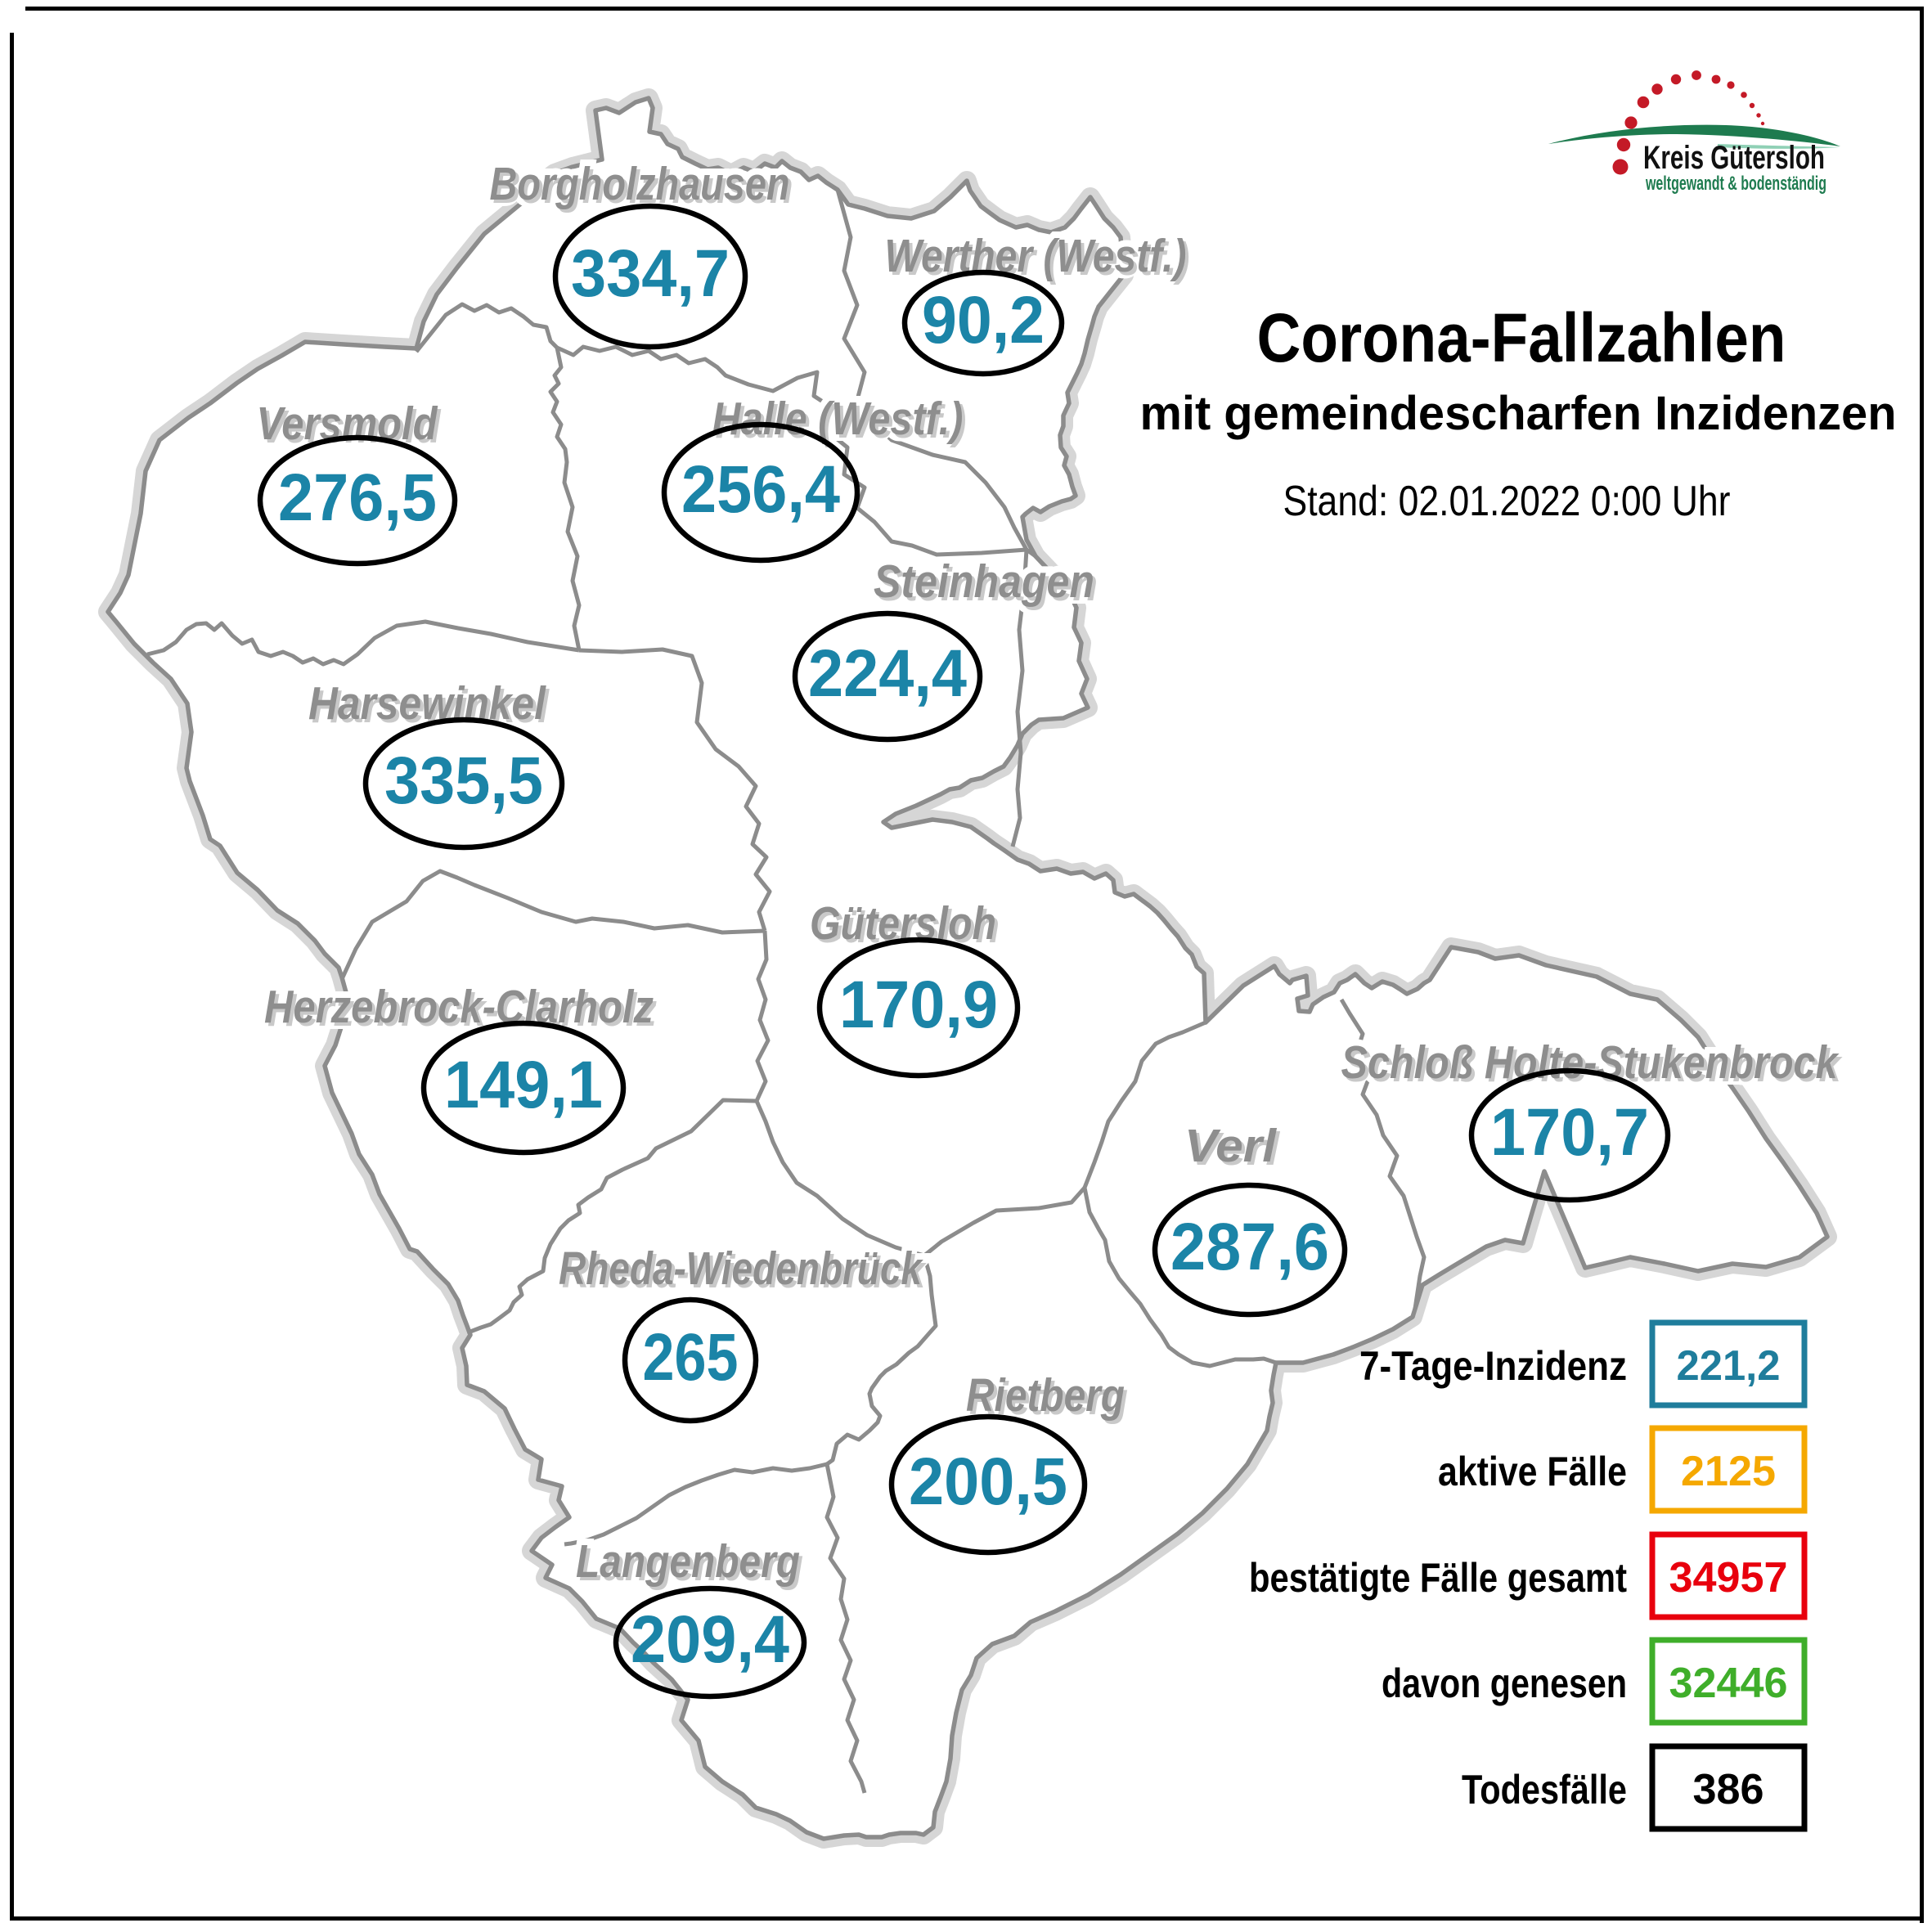 The image size is (1932, 1932). I want to click on svg-text: 200,5, so click(988, 1482).